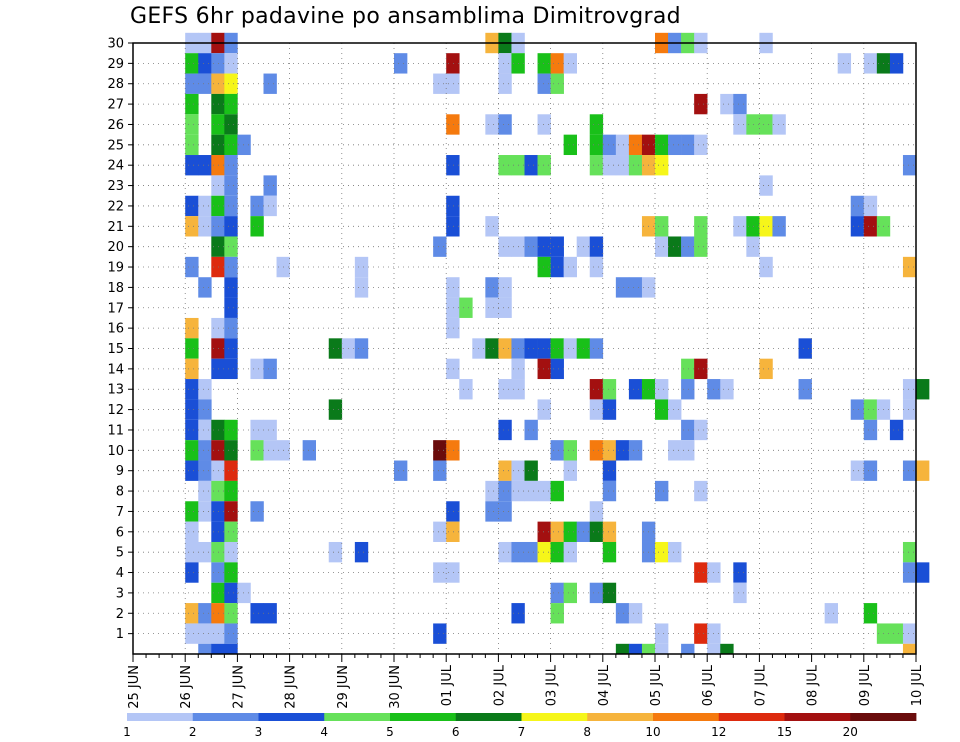 This screenshot has width=960, height=742. I want to click on x-tick-label: 09 JUL, so click(865, 685).